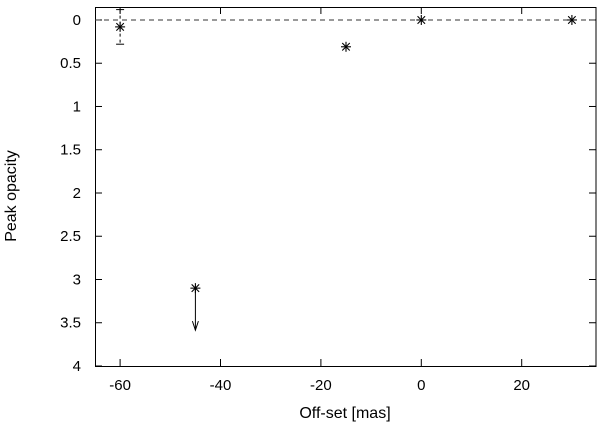 The image size is (597, 429). I want to click on y-tick-label: 0.5, so click(70, 63).